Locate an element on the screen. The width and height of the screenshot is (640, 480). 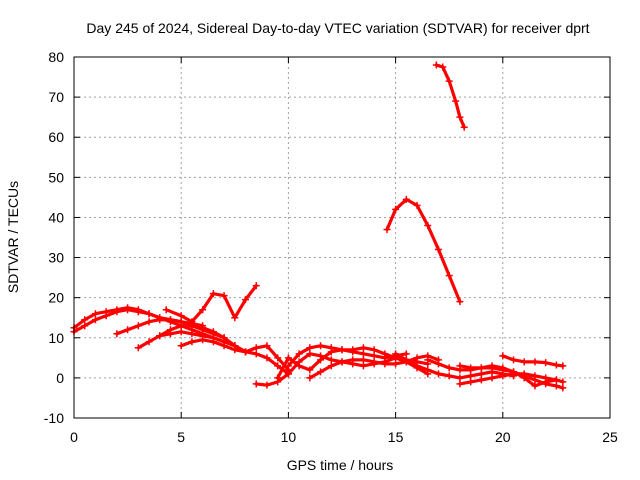
x-axis-label: GPS time / hours is located at coordinates (340, 465).